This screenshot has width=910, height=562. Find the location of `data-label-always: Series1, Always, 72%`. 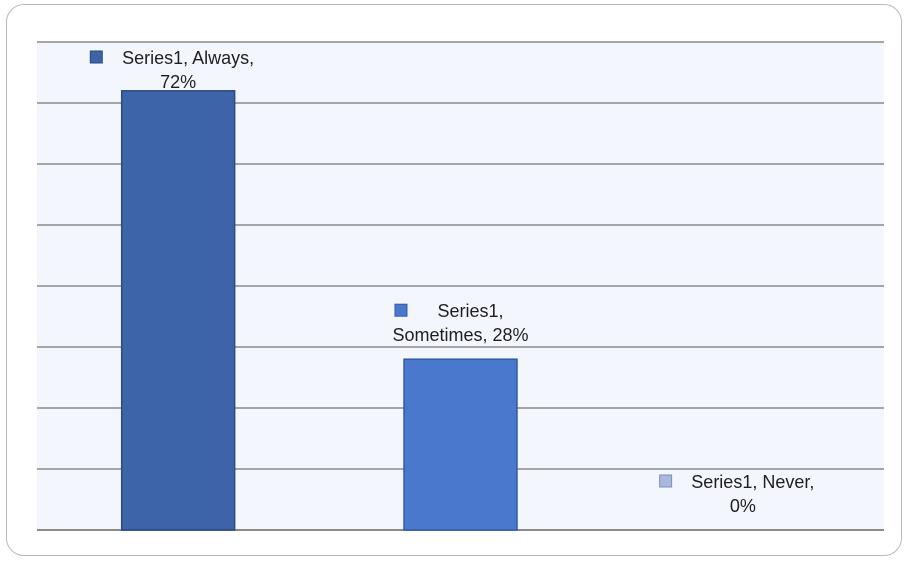

data-label-always: Series1, Always, 72% is located at coordinates (171, 70).